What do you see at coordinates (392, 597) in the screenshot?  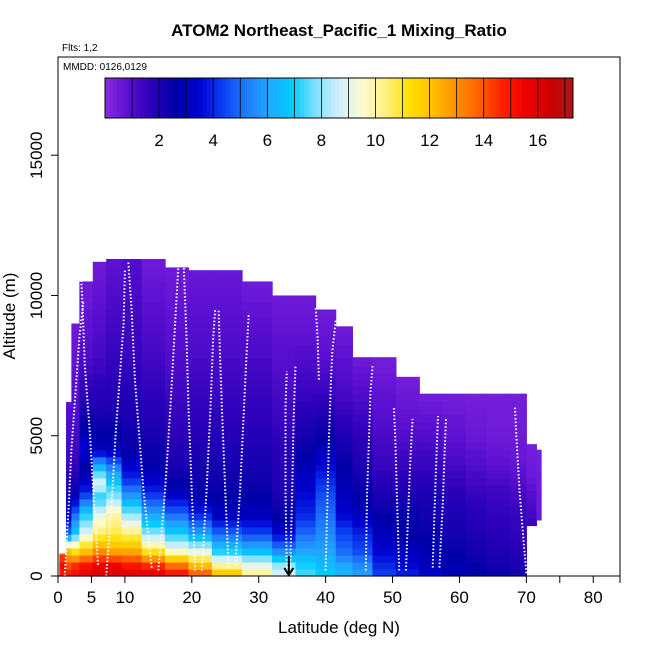 I see `x-tick-label: 50` at bounding box center [392, 597].